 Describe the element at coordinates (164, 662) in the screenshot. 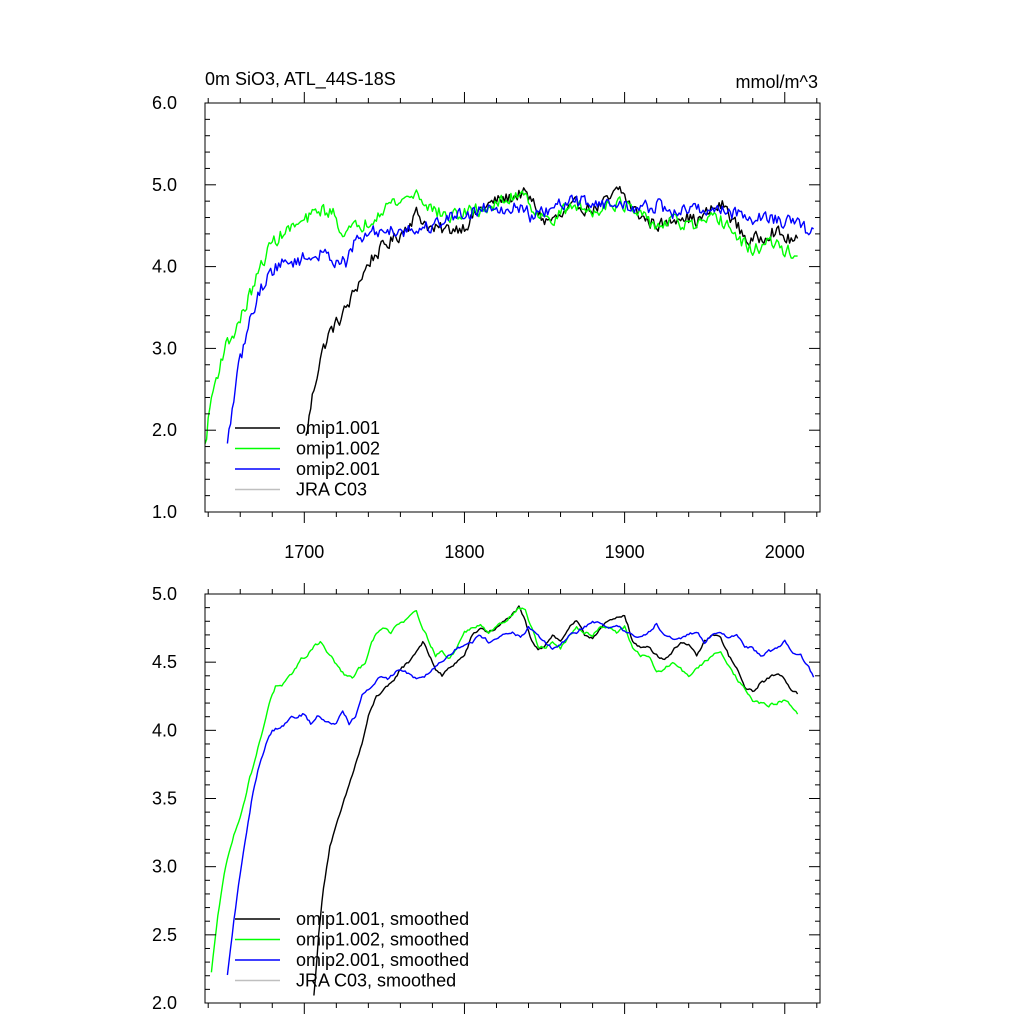

I see `y-tick-label: 4.5` at that location.